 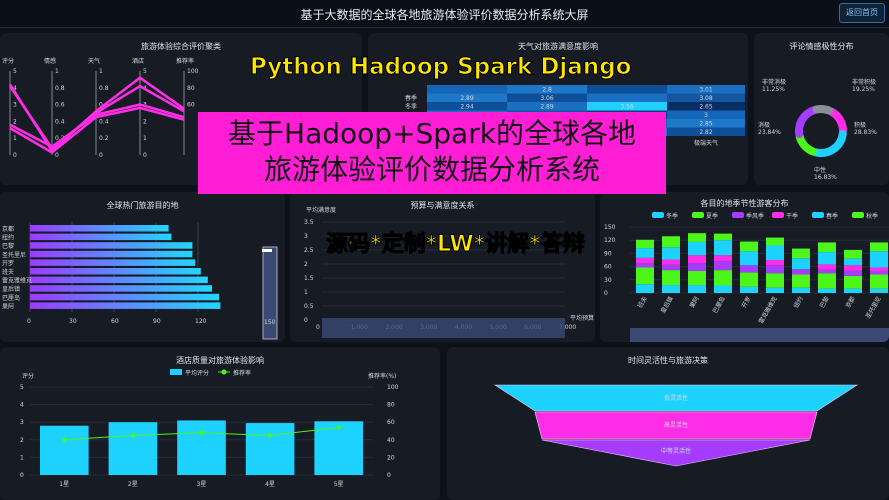 I want to click on tick-label: 4, so click(x=15, y=88).